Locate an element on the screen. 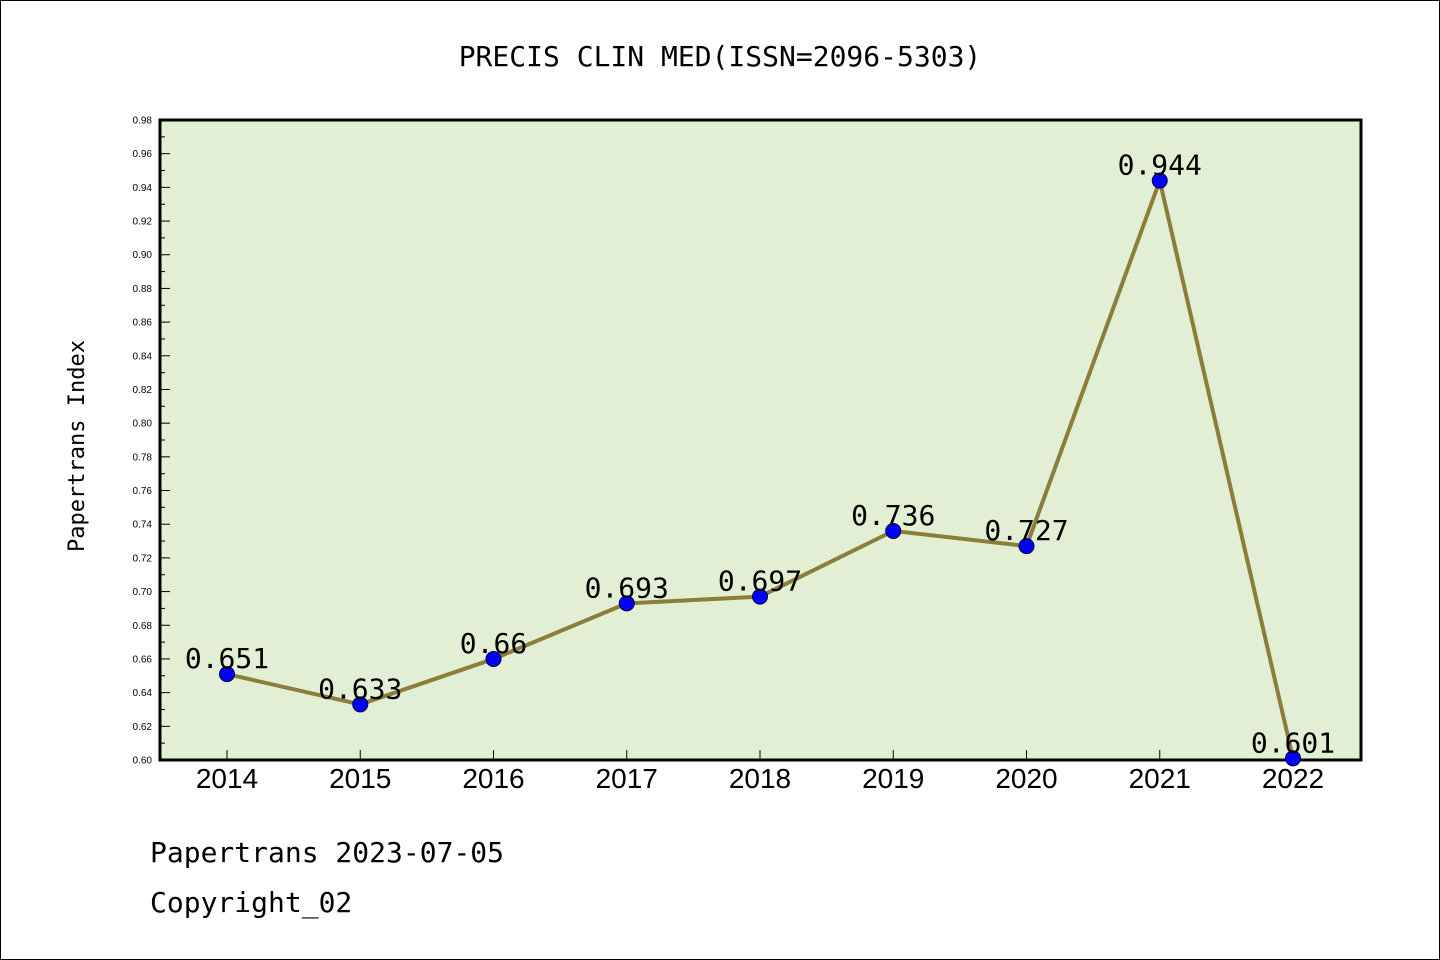  y-tick-label: 0.82 is located at coordinates (143, 390).